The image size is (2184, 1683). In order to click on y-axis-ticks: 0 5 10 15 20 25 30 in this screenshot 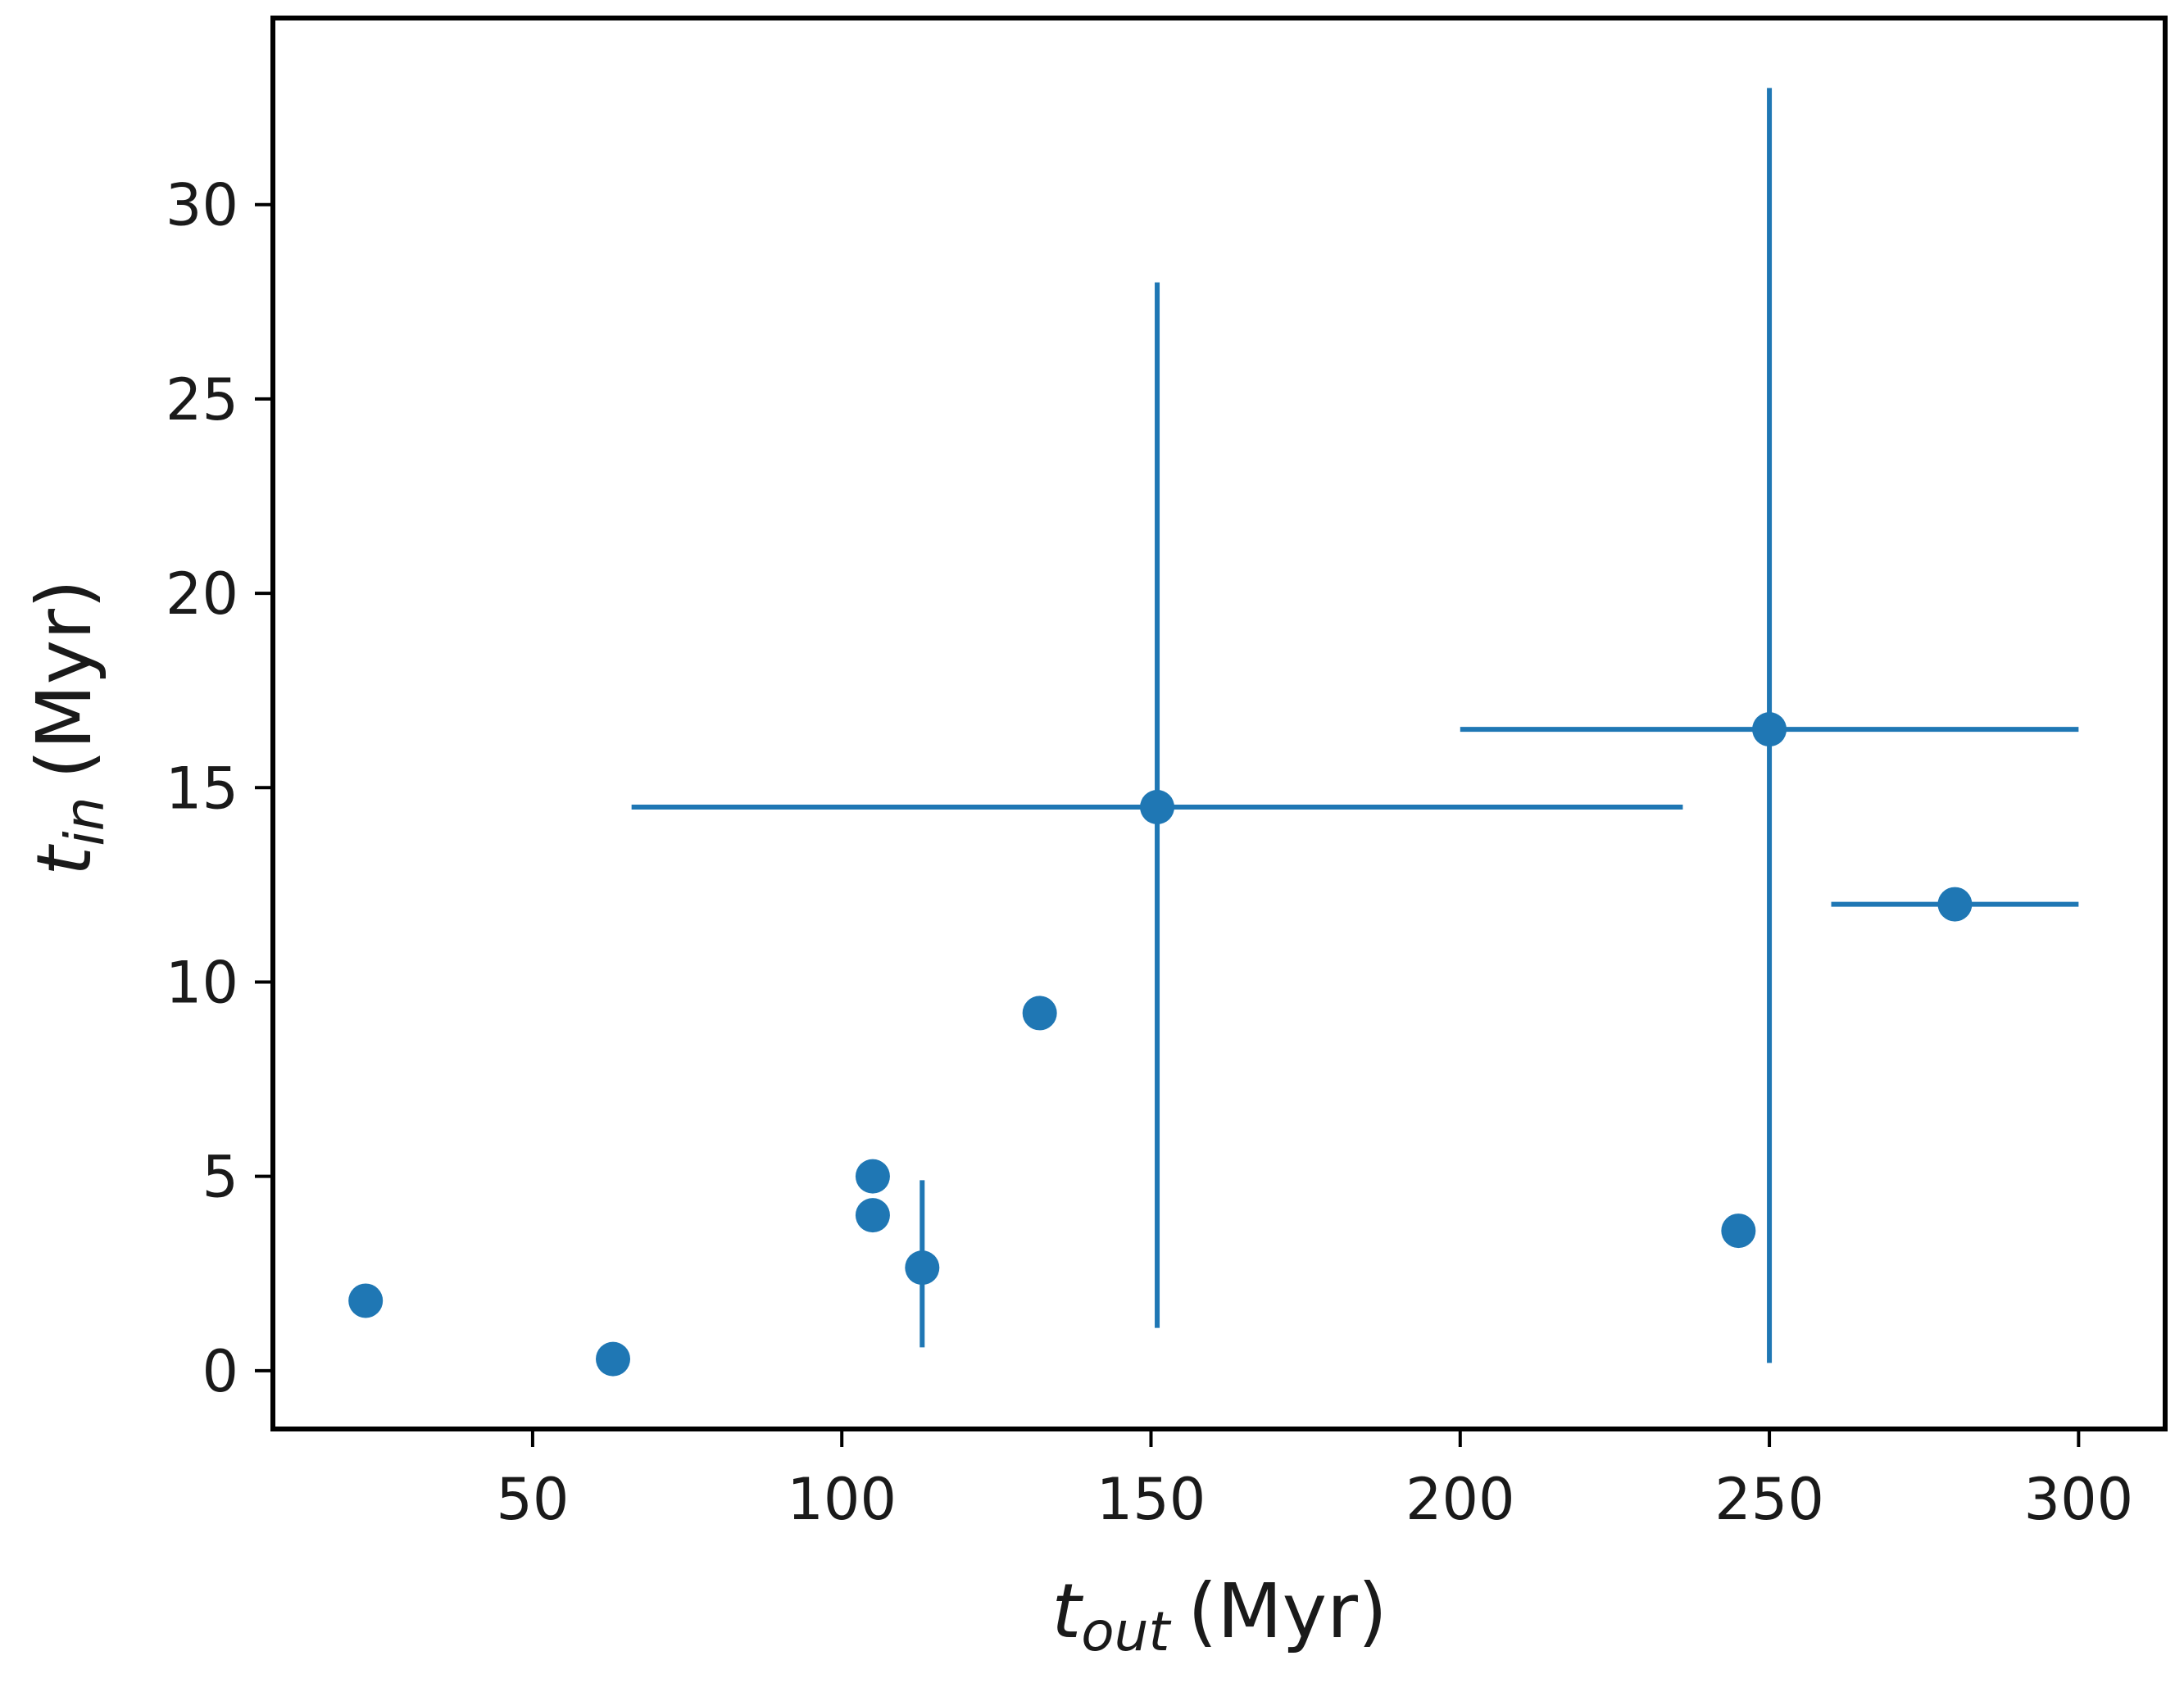, I will do `click(219, 788)`.